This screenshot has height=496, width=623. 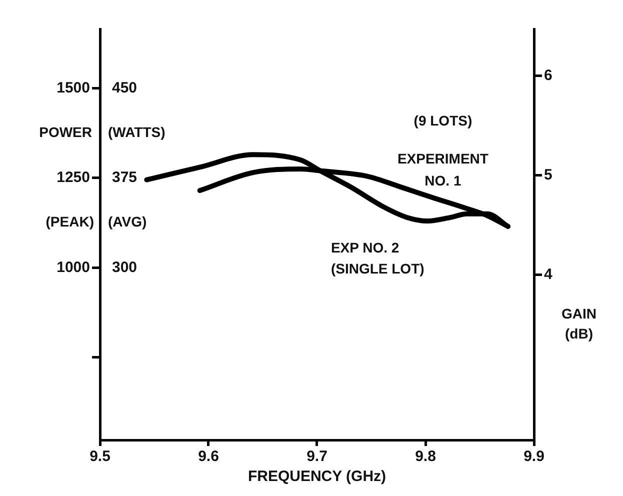 What do you see at coordinates (579, 323) in the screenshot?
I see `y3-axis-title: GAIN (dB)` at bounding box center [579, 323].